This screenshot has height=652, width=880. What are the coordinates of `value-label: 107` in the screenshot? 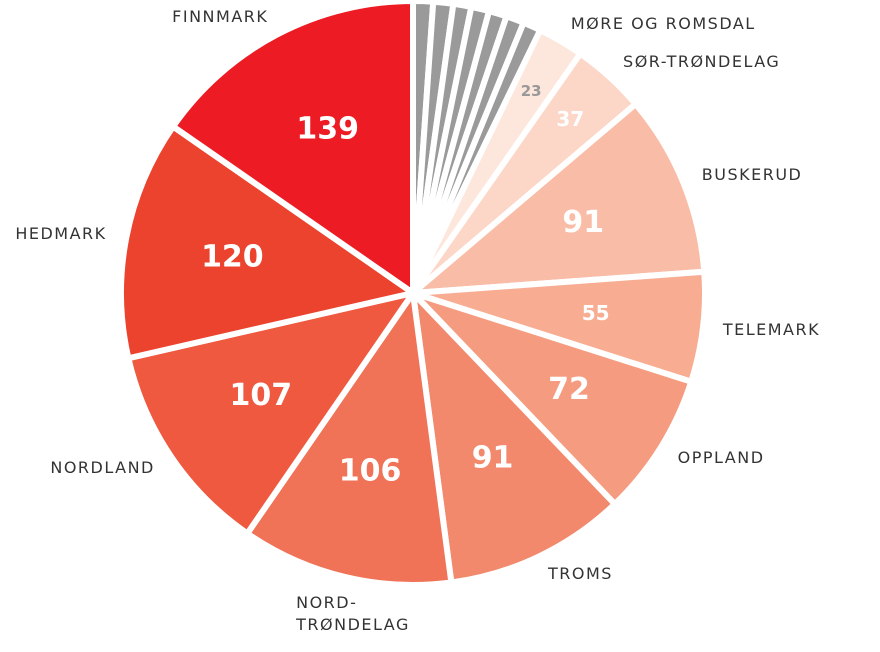 It's located at (260, 395).